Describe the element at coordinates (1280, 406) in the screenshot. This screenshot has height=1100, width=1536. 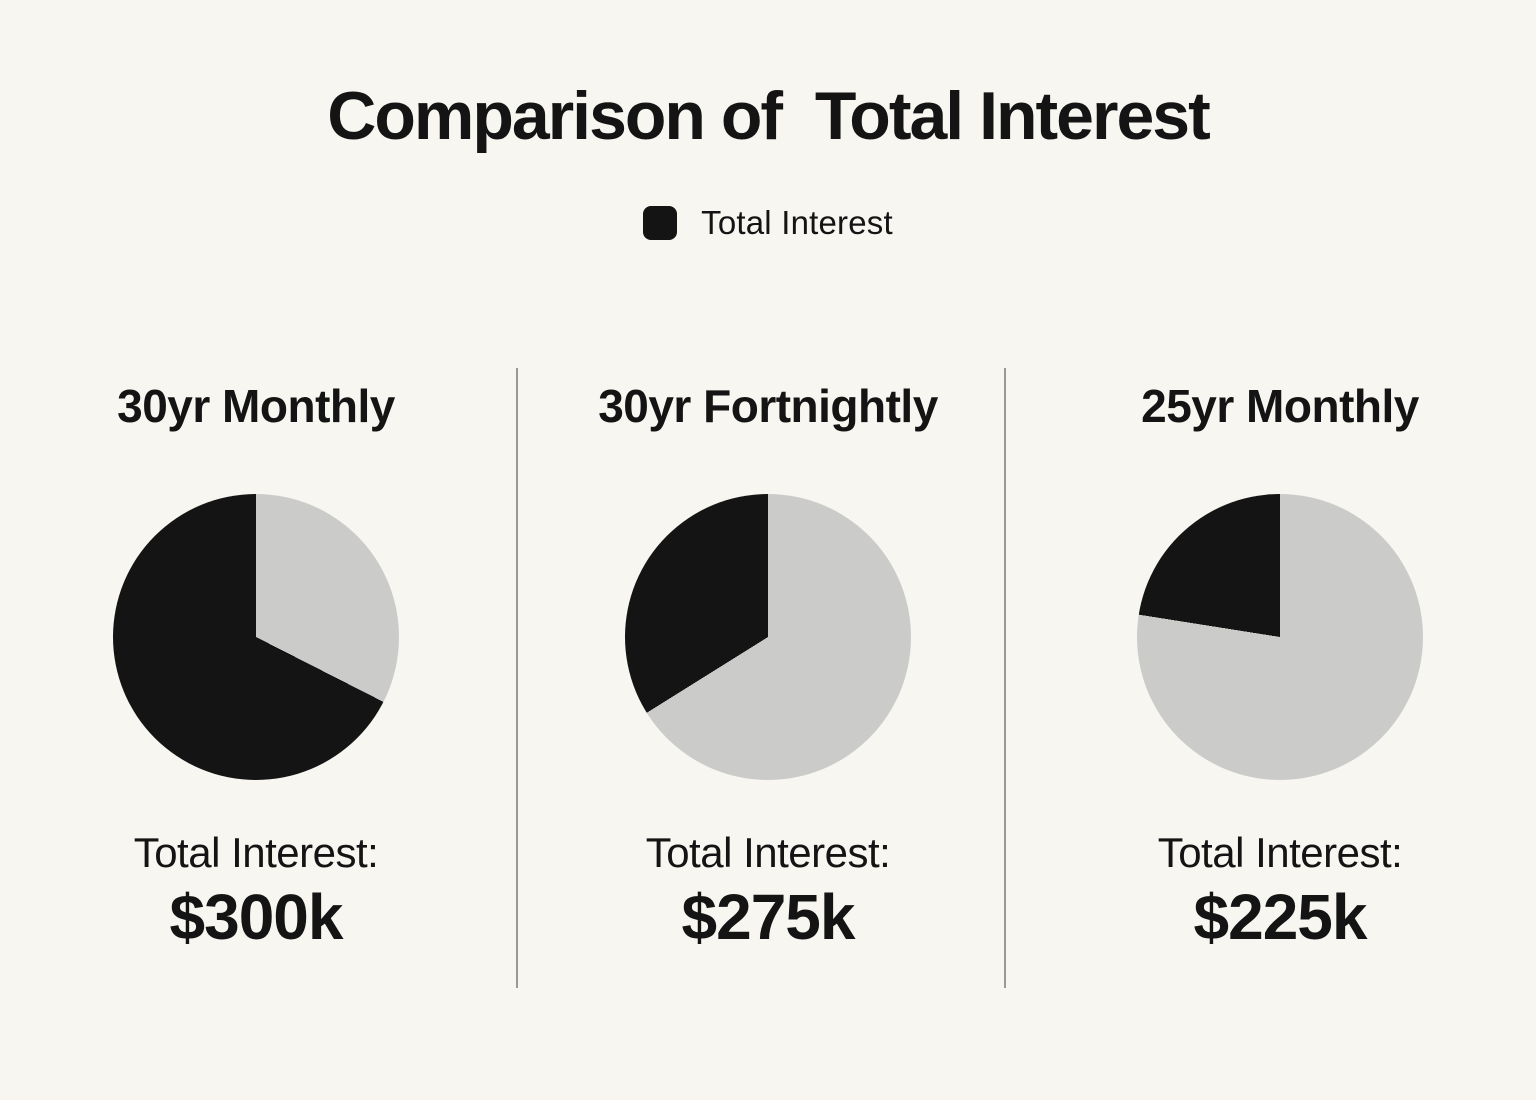
I see `column-title: 25yr Monthly` at that location.